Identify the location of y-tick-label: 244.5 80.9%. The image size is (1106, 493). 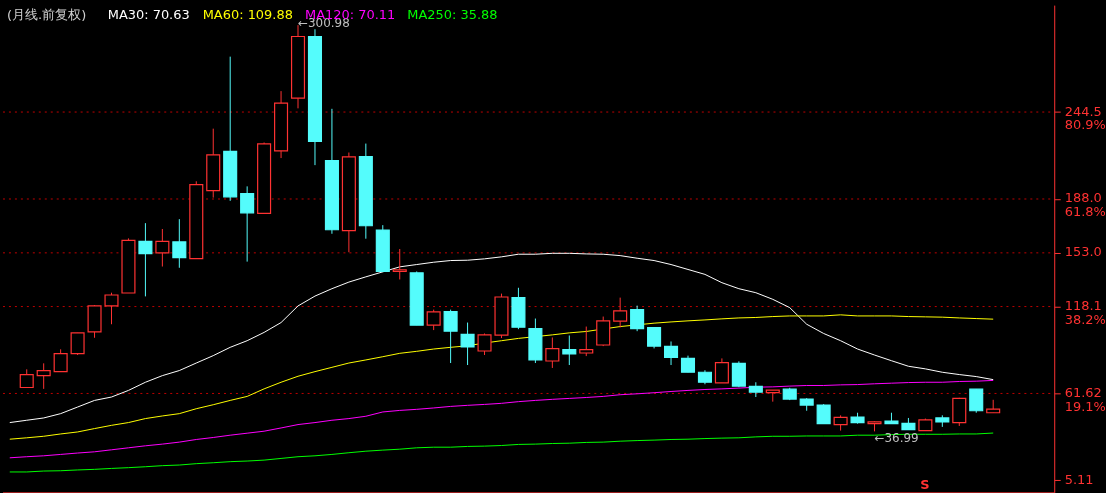
(1085, 118).